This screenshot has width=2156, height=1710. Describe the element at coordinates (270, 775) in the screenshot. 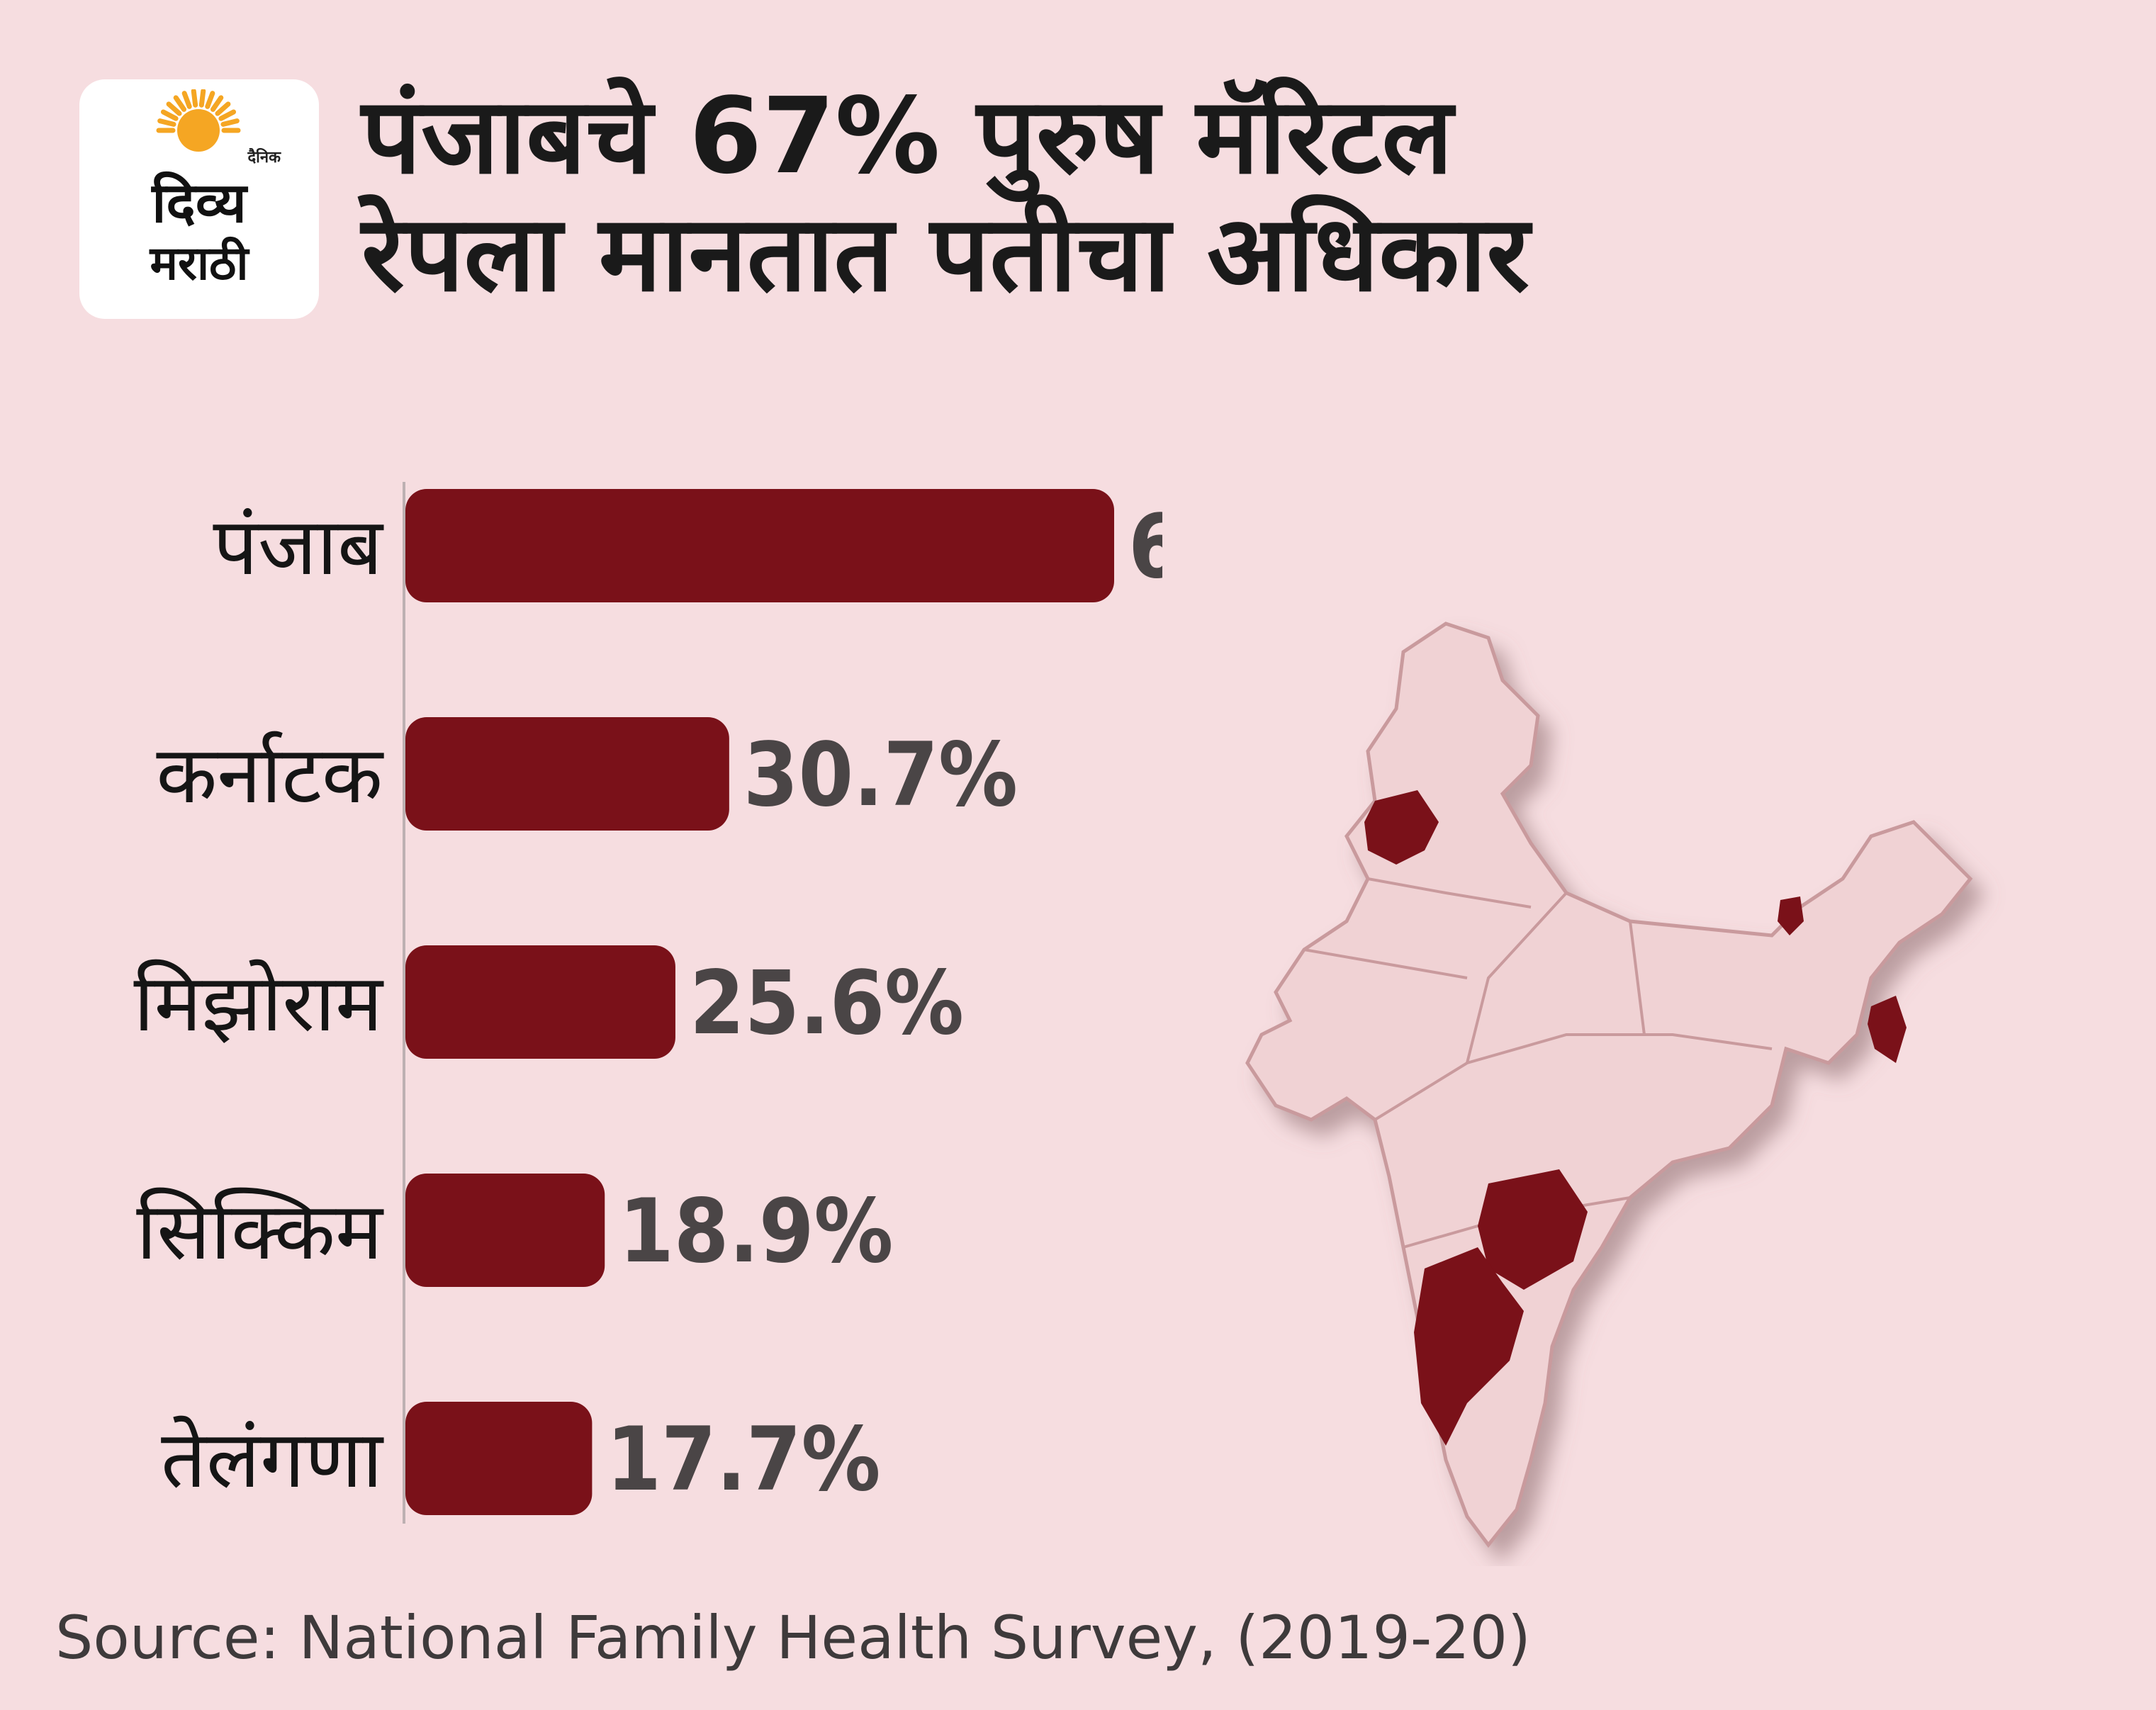

I see `category-label: कर्नाटक` at that location.